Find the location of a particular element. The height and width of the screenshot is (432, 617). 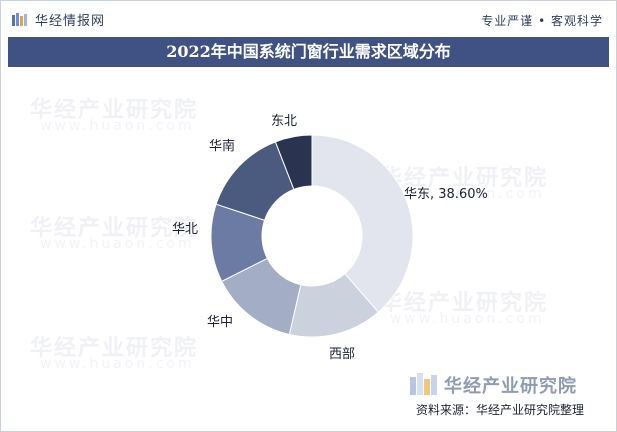

source-background is located at coordinates (508, 408).